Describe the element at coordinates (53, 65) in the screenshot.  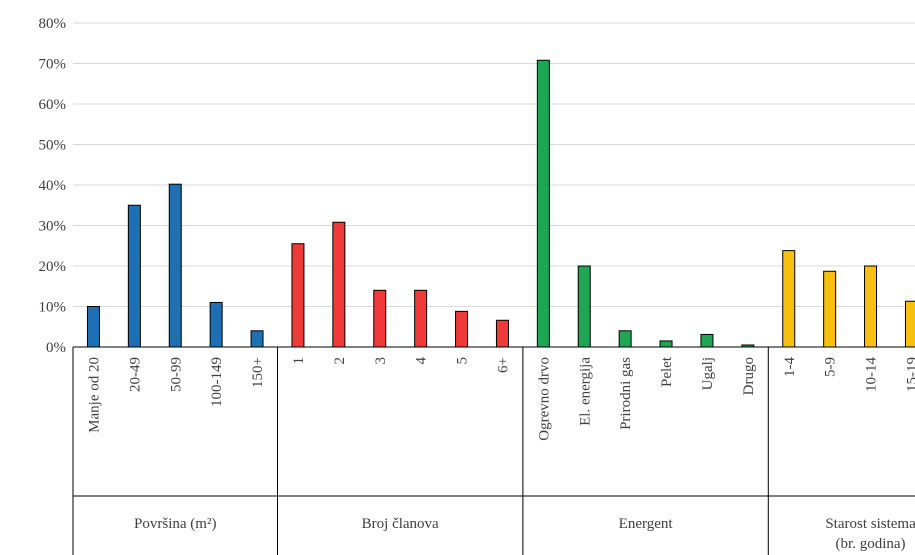
I see `y-tick-label: 70%` at that location.